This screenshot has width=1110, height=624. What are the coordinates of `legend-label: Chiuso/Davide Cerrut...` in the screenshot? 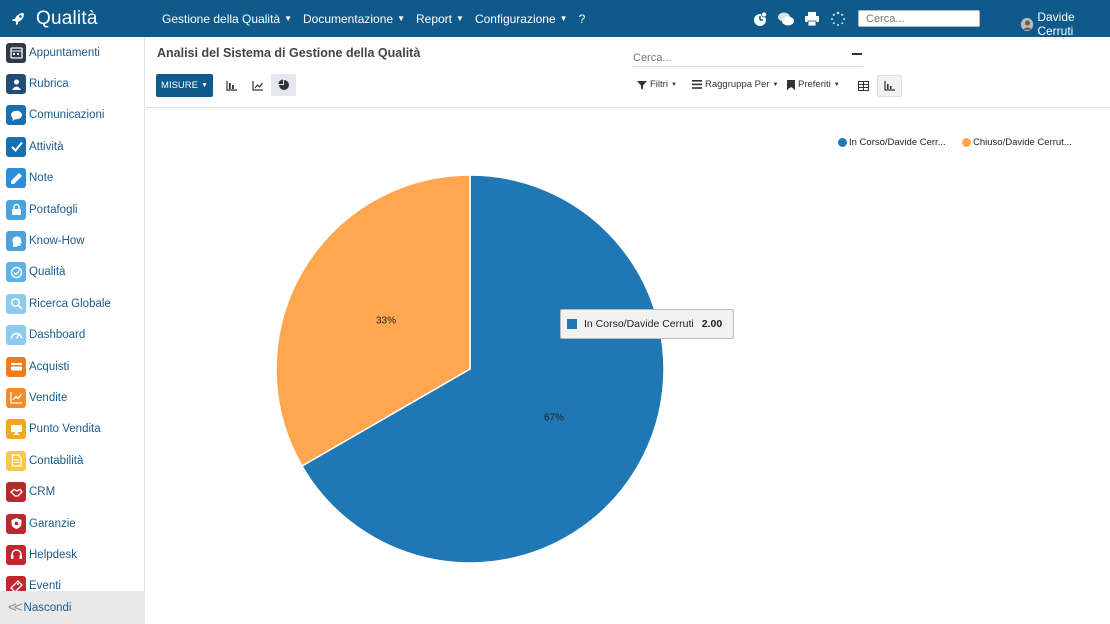 It's located at (1022, 142).